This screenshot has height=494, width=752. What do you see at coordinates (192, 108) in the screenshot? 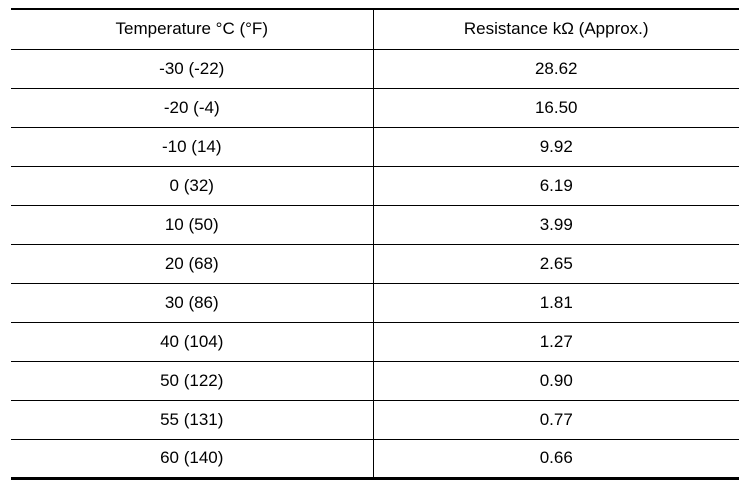
I see `temperature-cell: -20 (-4)` at bounding box center [192, 108].